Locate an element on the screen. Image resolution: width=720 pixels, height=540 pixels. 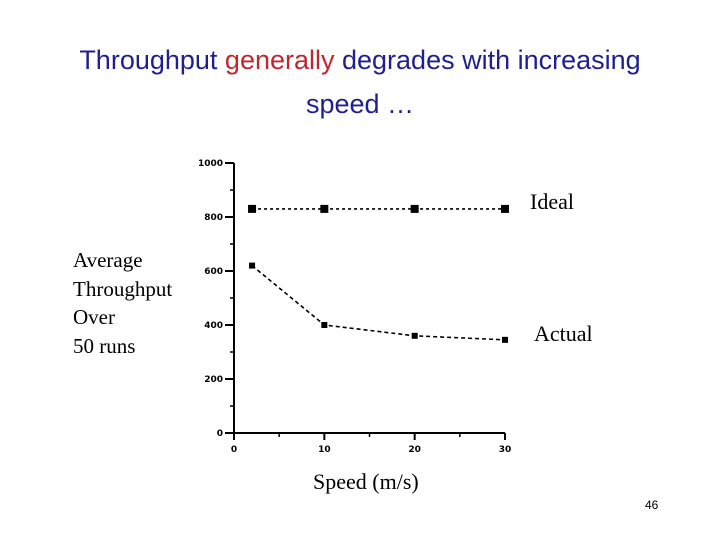
x-axis-label: Speed (m/s) is located at coordinates (366, 481).